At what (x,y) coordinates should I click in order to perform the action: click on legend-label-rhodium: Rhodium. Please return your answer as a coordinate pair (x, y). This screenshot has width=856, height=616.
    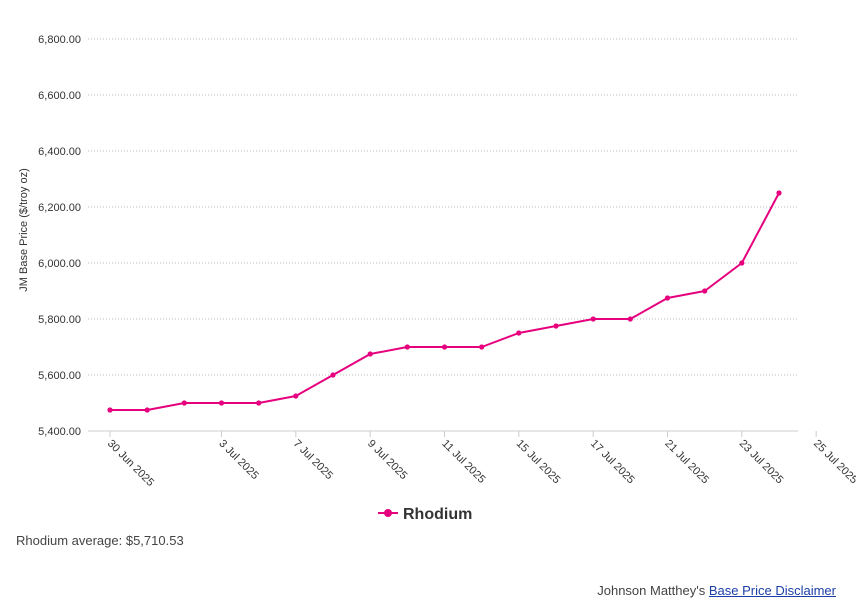
    Looking at the image, I should click on (437, 514).